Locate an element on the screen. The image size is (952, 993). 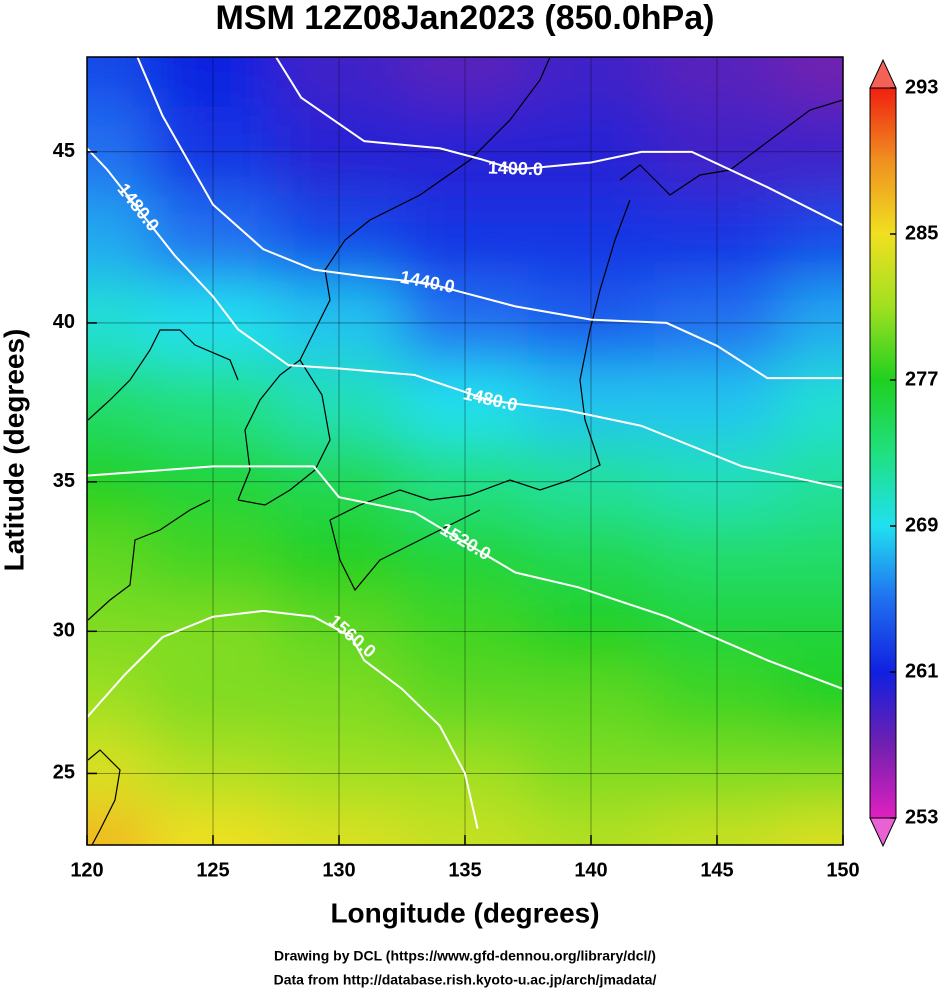
y-tick-label: 30 is located at coordinates (64, 631).